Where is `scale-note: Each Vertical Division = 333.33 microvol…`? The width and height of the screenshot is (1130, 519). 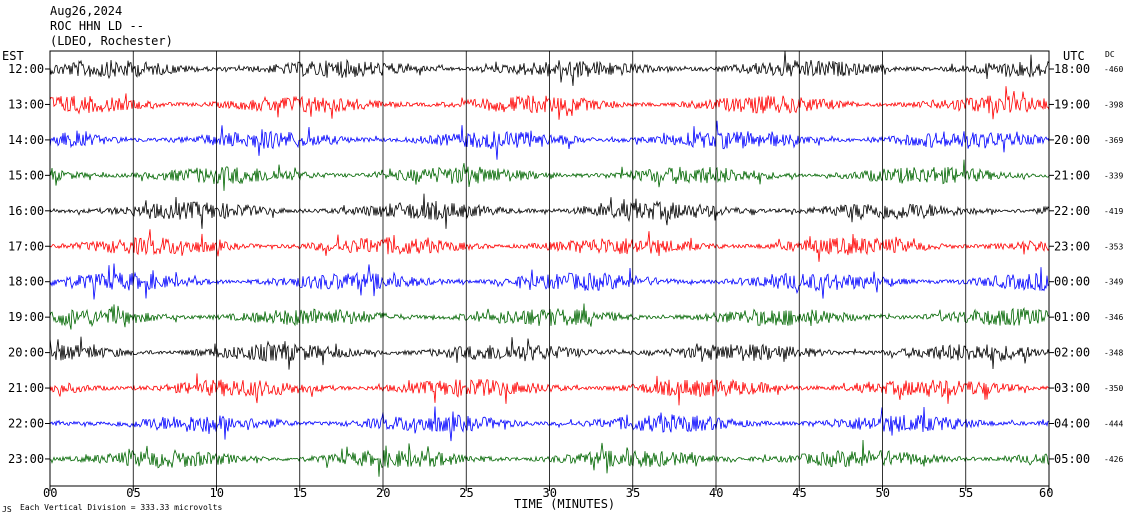
scale-note: Each Vertical Division = 333.33 microvol… is located at coordinates (121, 507).